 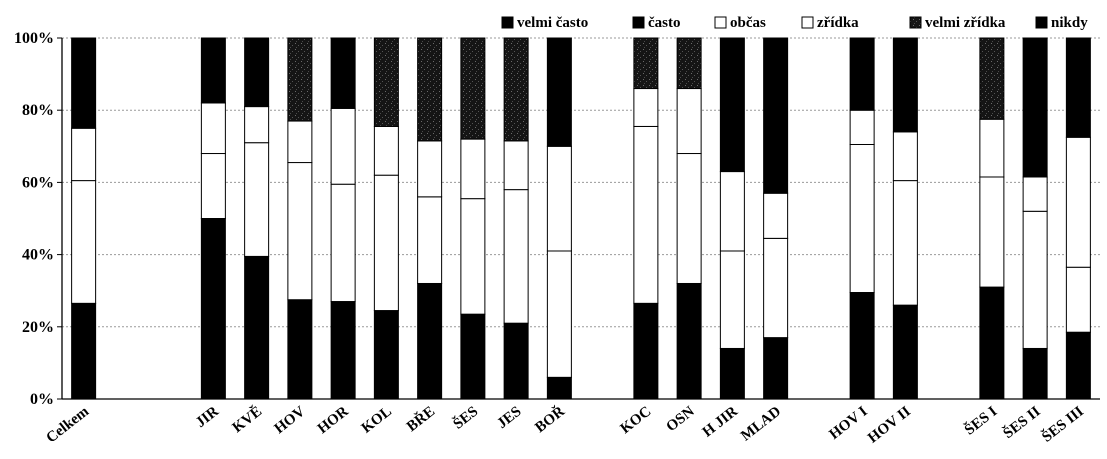 I want to click on y-tick-label: 80%, so click(x=38, y=110).